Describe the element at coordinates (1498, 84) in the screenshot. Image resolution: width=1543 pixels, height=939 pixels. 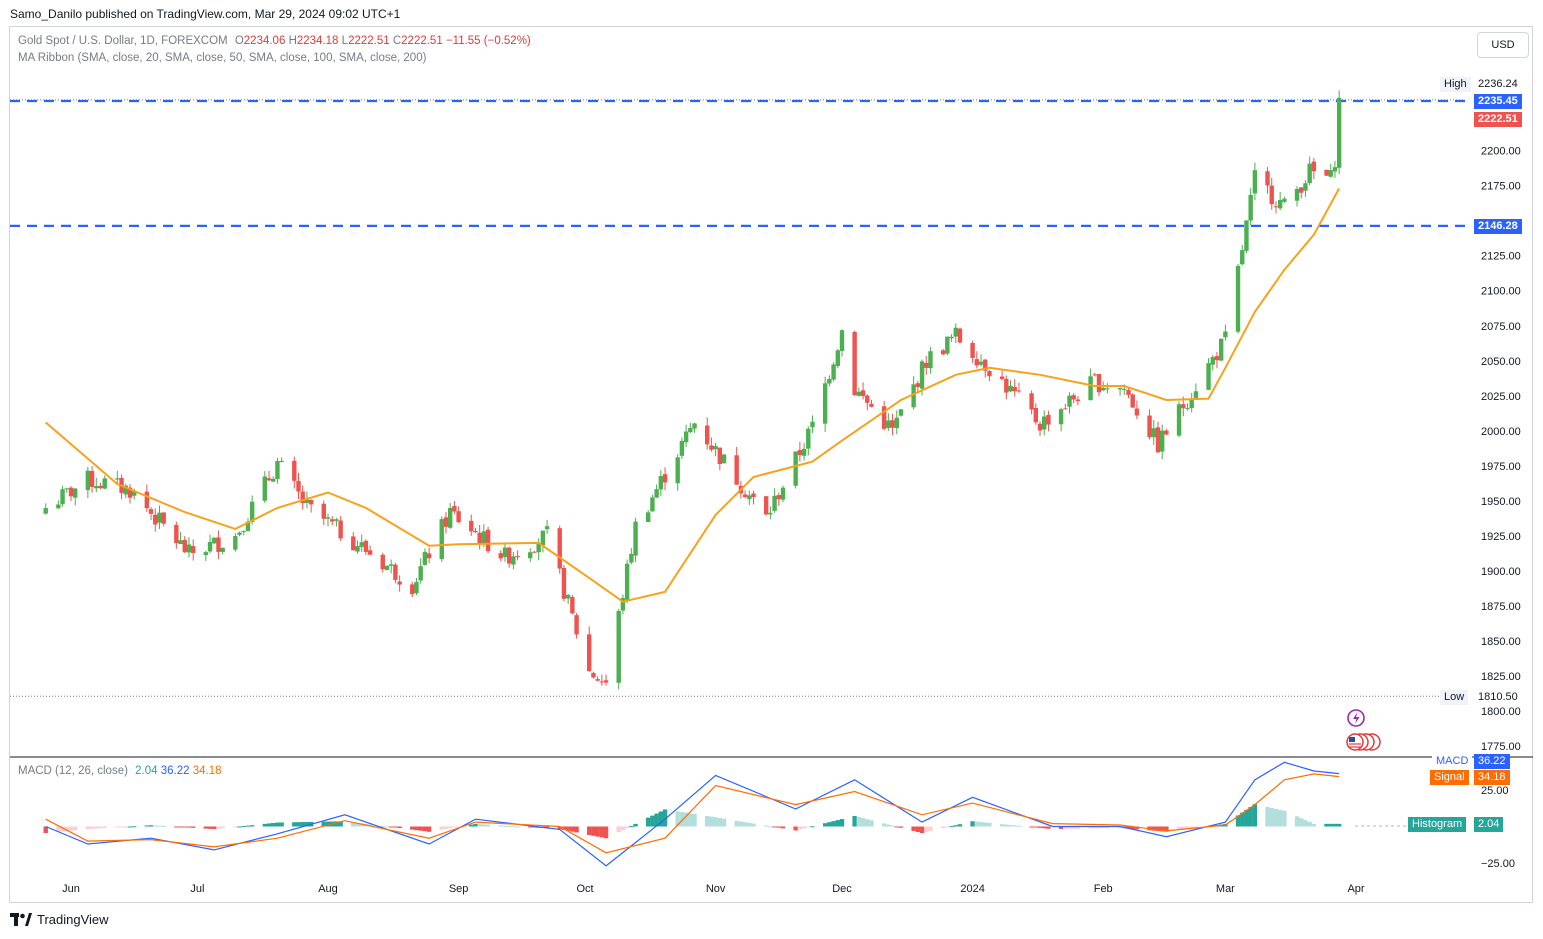
I see `high-value-tag: 2236.24` at that location.